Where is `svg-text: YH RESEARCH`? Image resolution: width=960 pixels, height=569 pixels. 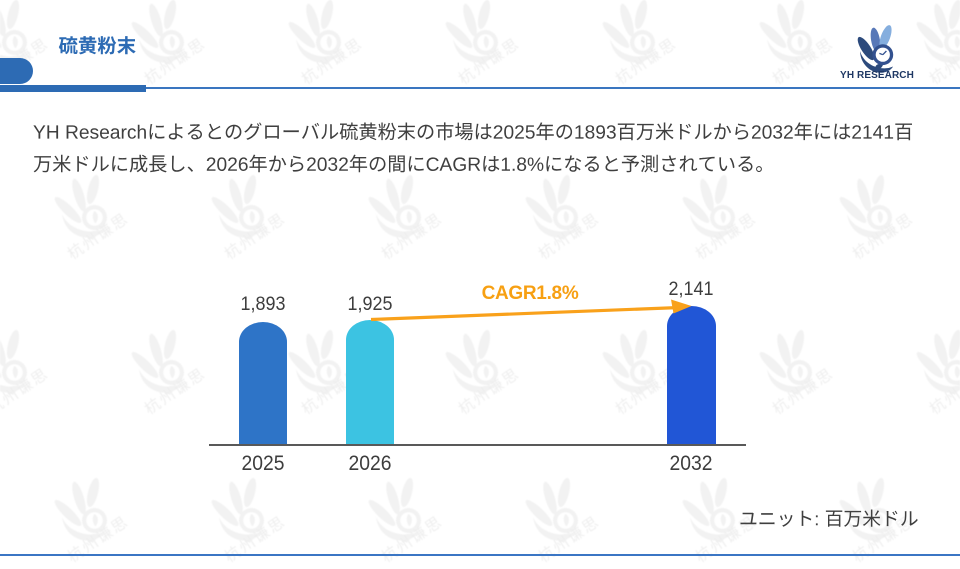 svg-text: YH RESEARCH is located at coordinates (877, 75).